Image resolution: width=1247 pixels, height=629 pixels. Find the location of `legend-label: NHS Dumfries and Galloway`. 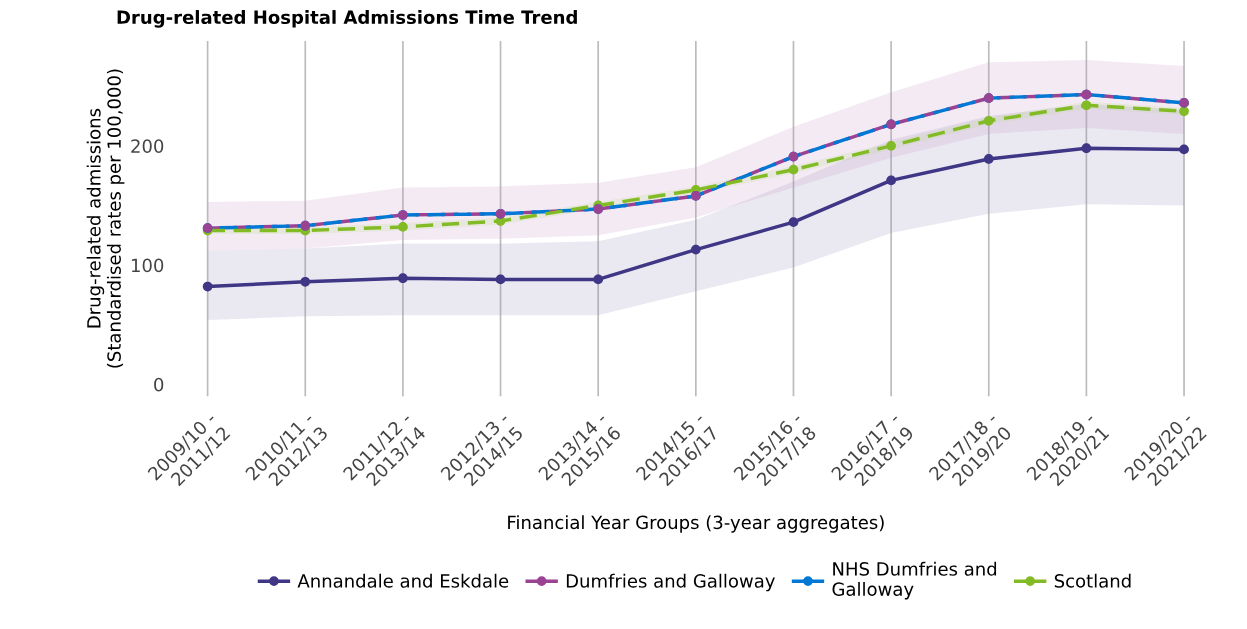

legend-label: NHS Dumfries and Galloway is located at coordinates (914, 580).